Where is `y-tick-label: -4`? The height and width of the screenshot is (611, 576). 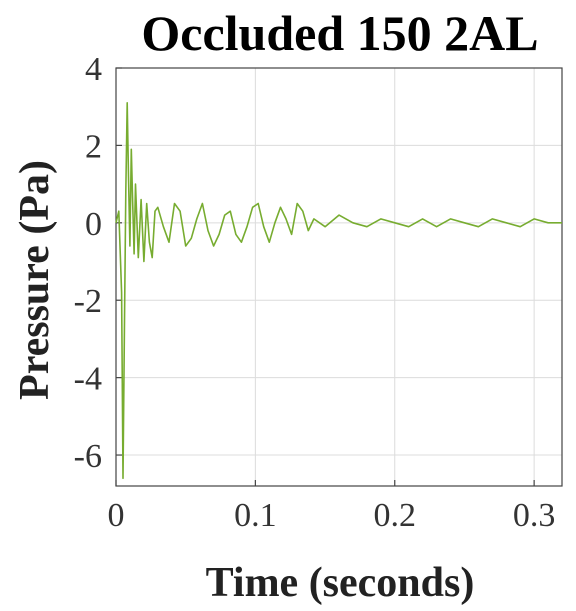 y-tick-label: -4 is located at coordinates (88, 379).